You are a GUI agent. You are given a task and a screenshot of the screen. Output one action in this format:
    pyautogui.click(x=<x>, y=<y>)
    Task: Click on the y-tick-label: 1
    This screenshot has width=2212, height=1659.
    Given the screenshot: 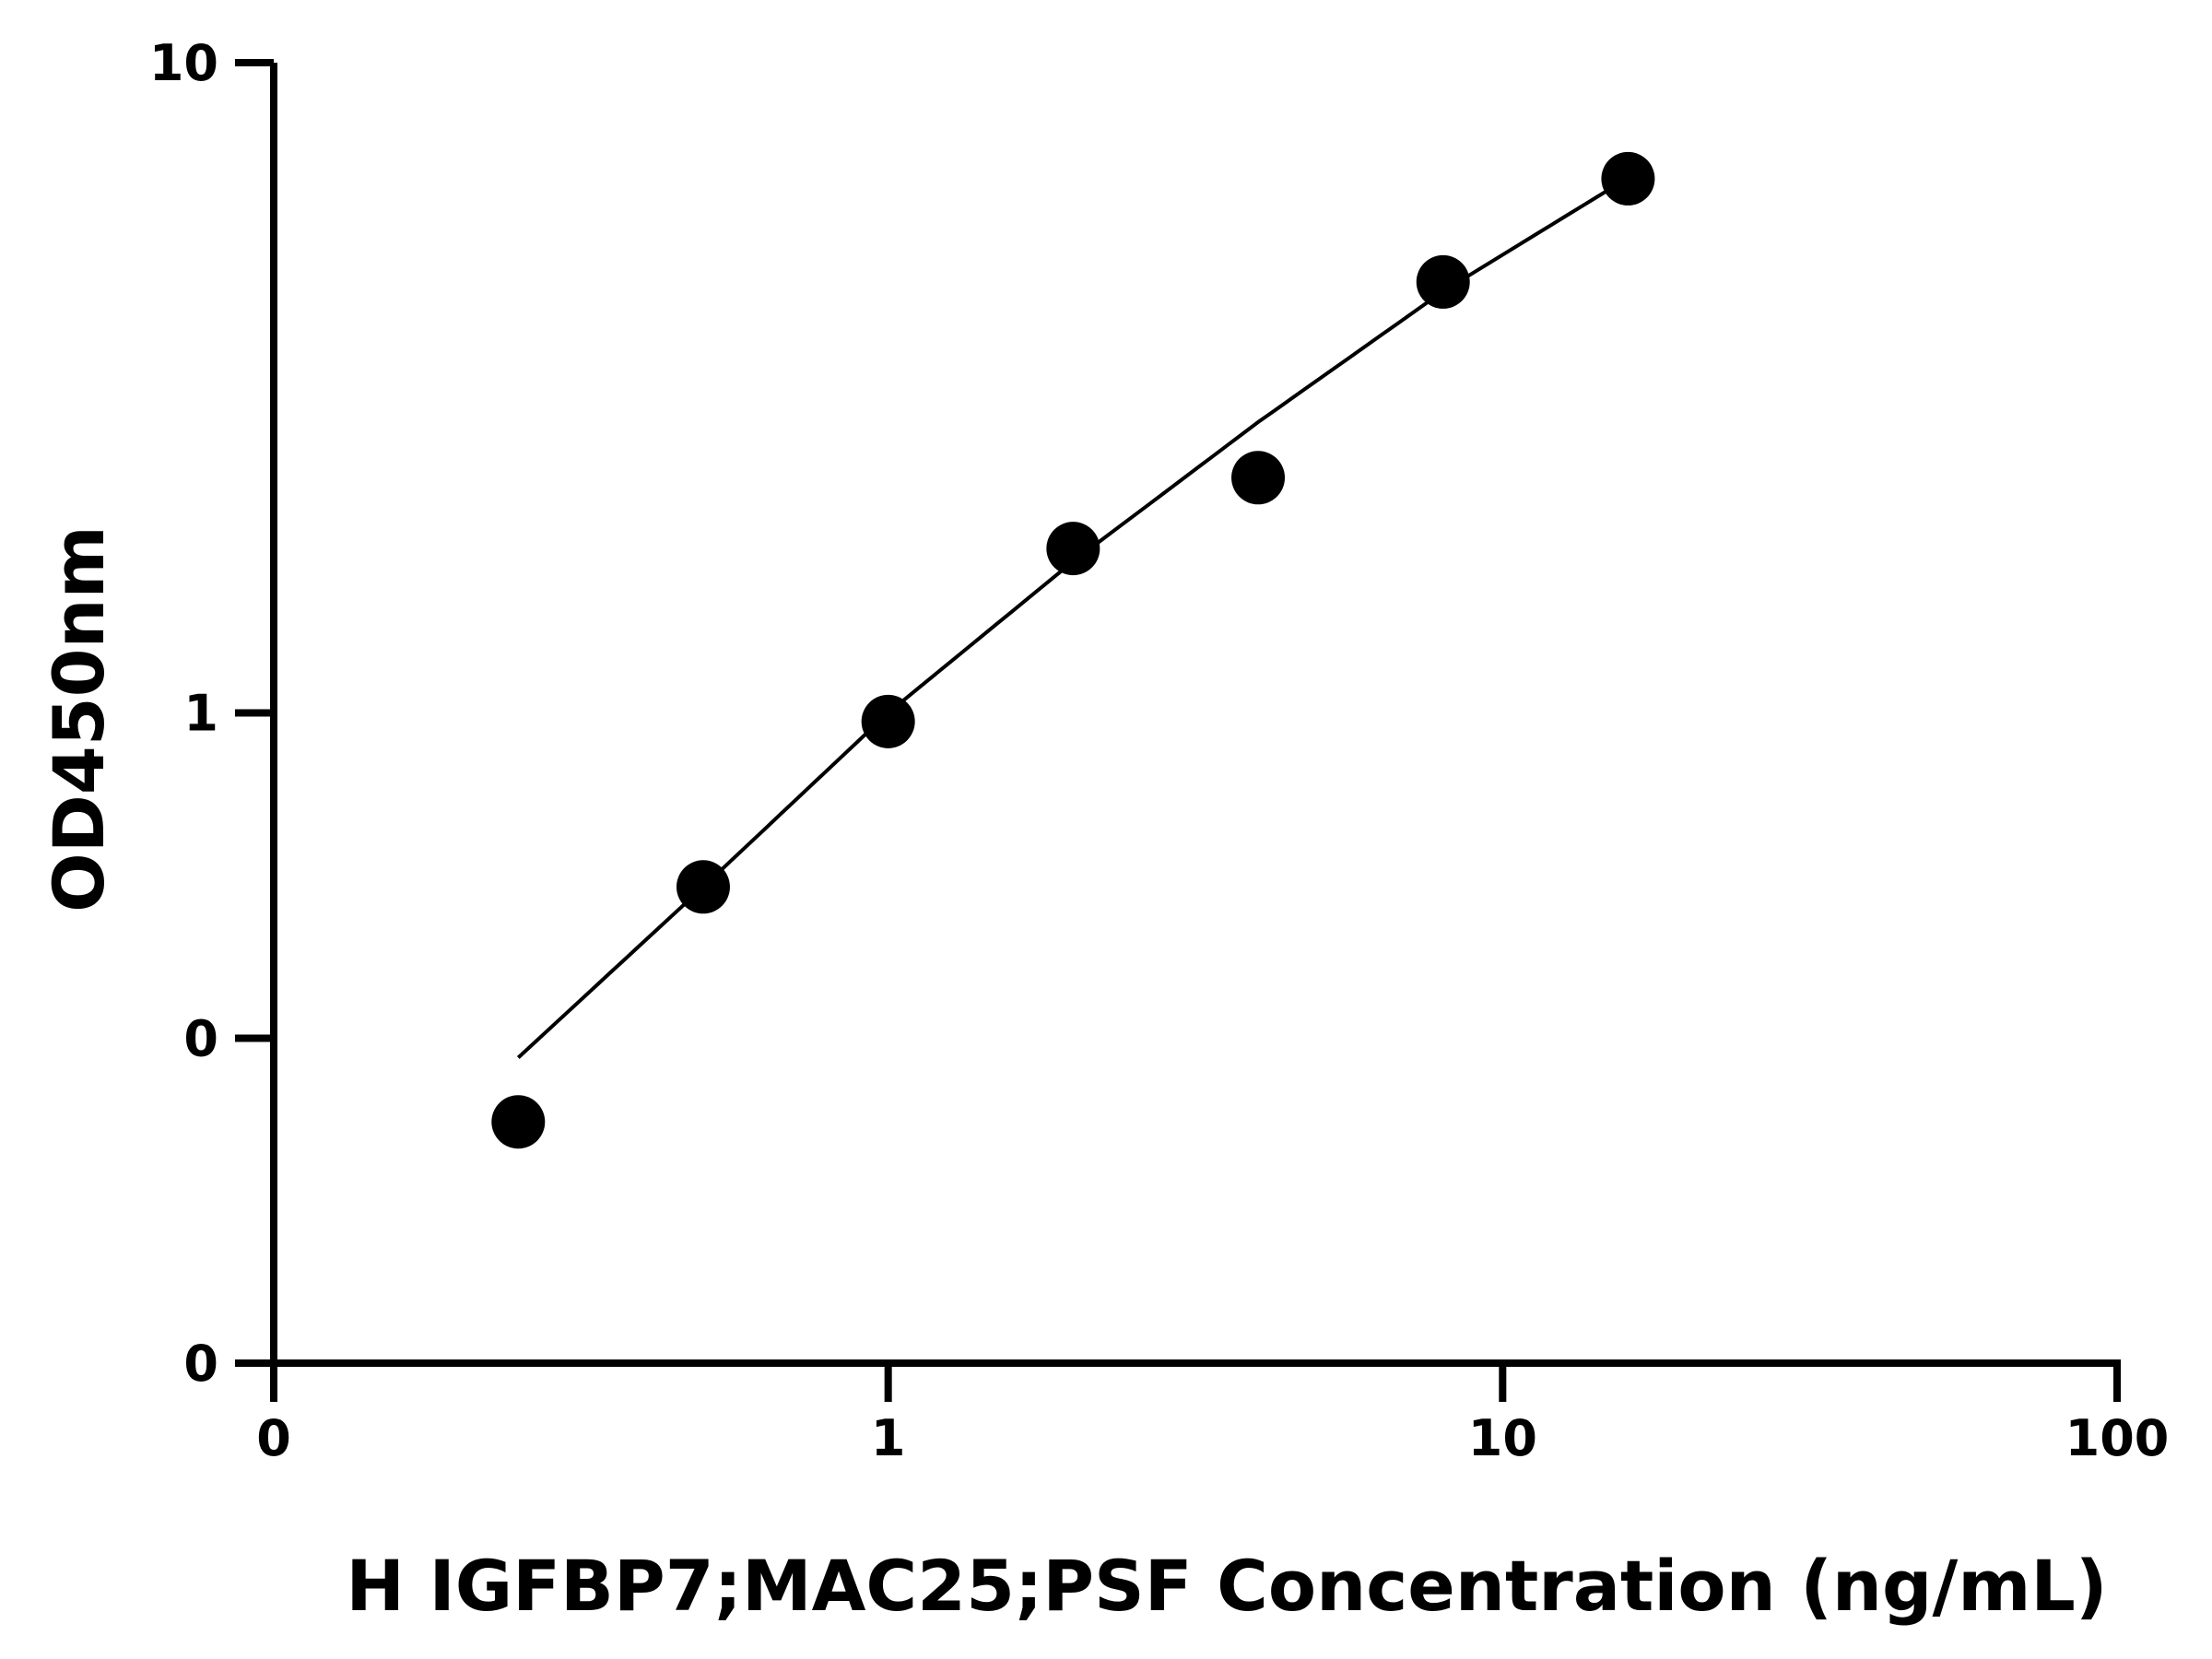 What is the action you would take?
    pyautogui.click(x=200, y=714)
    